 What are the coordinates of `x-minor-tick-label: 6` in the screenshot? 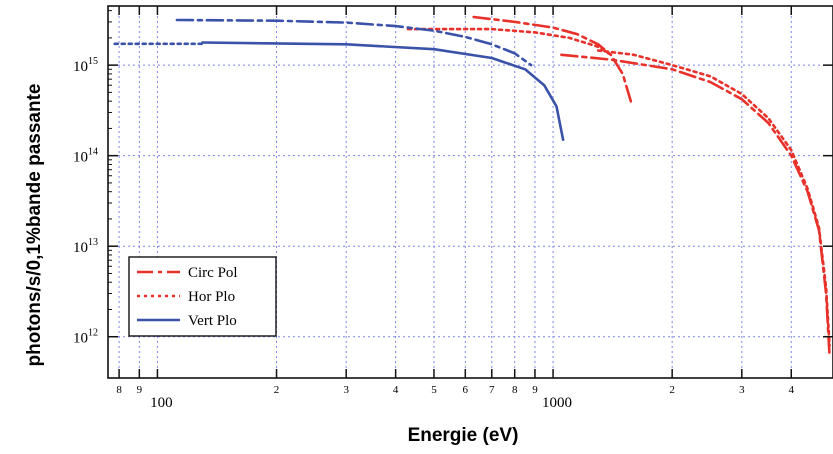 It's located at (466, 390).